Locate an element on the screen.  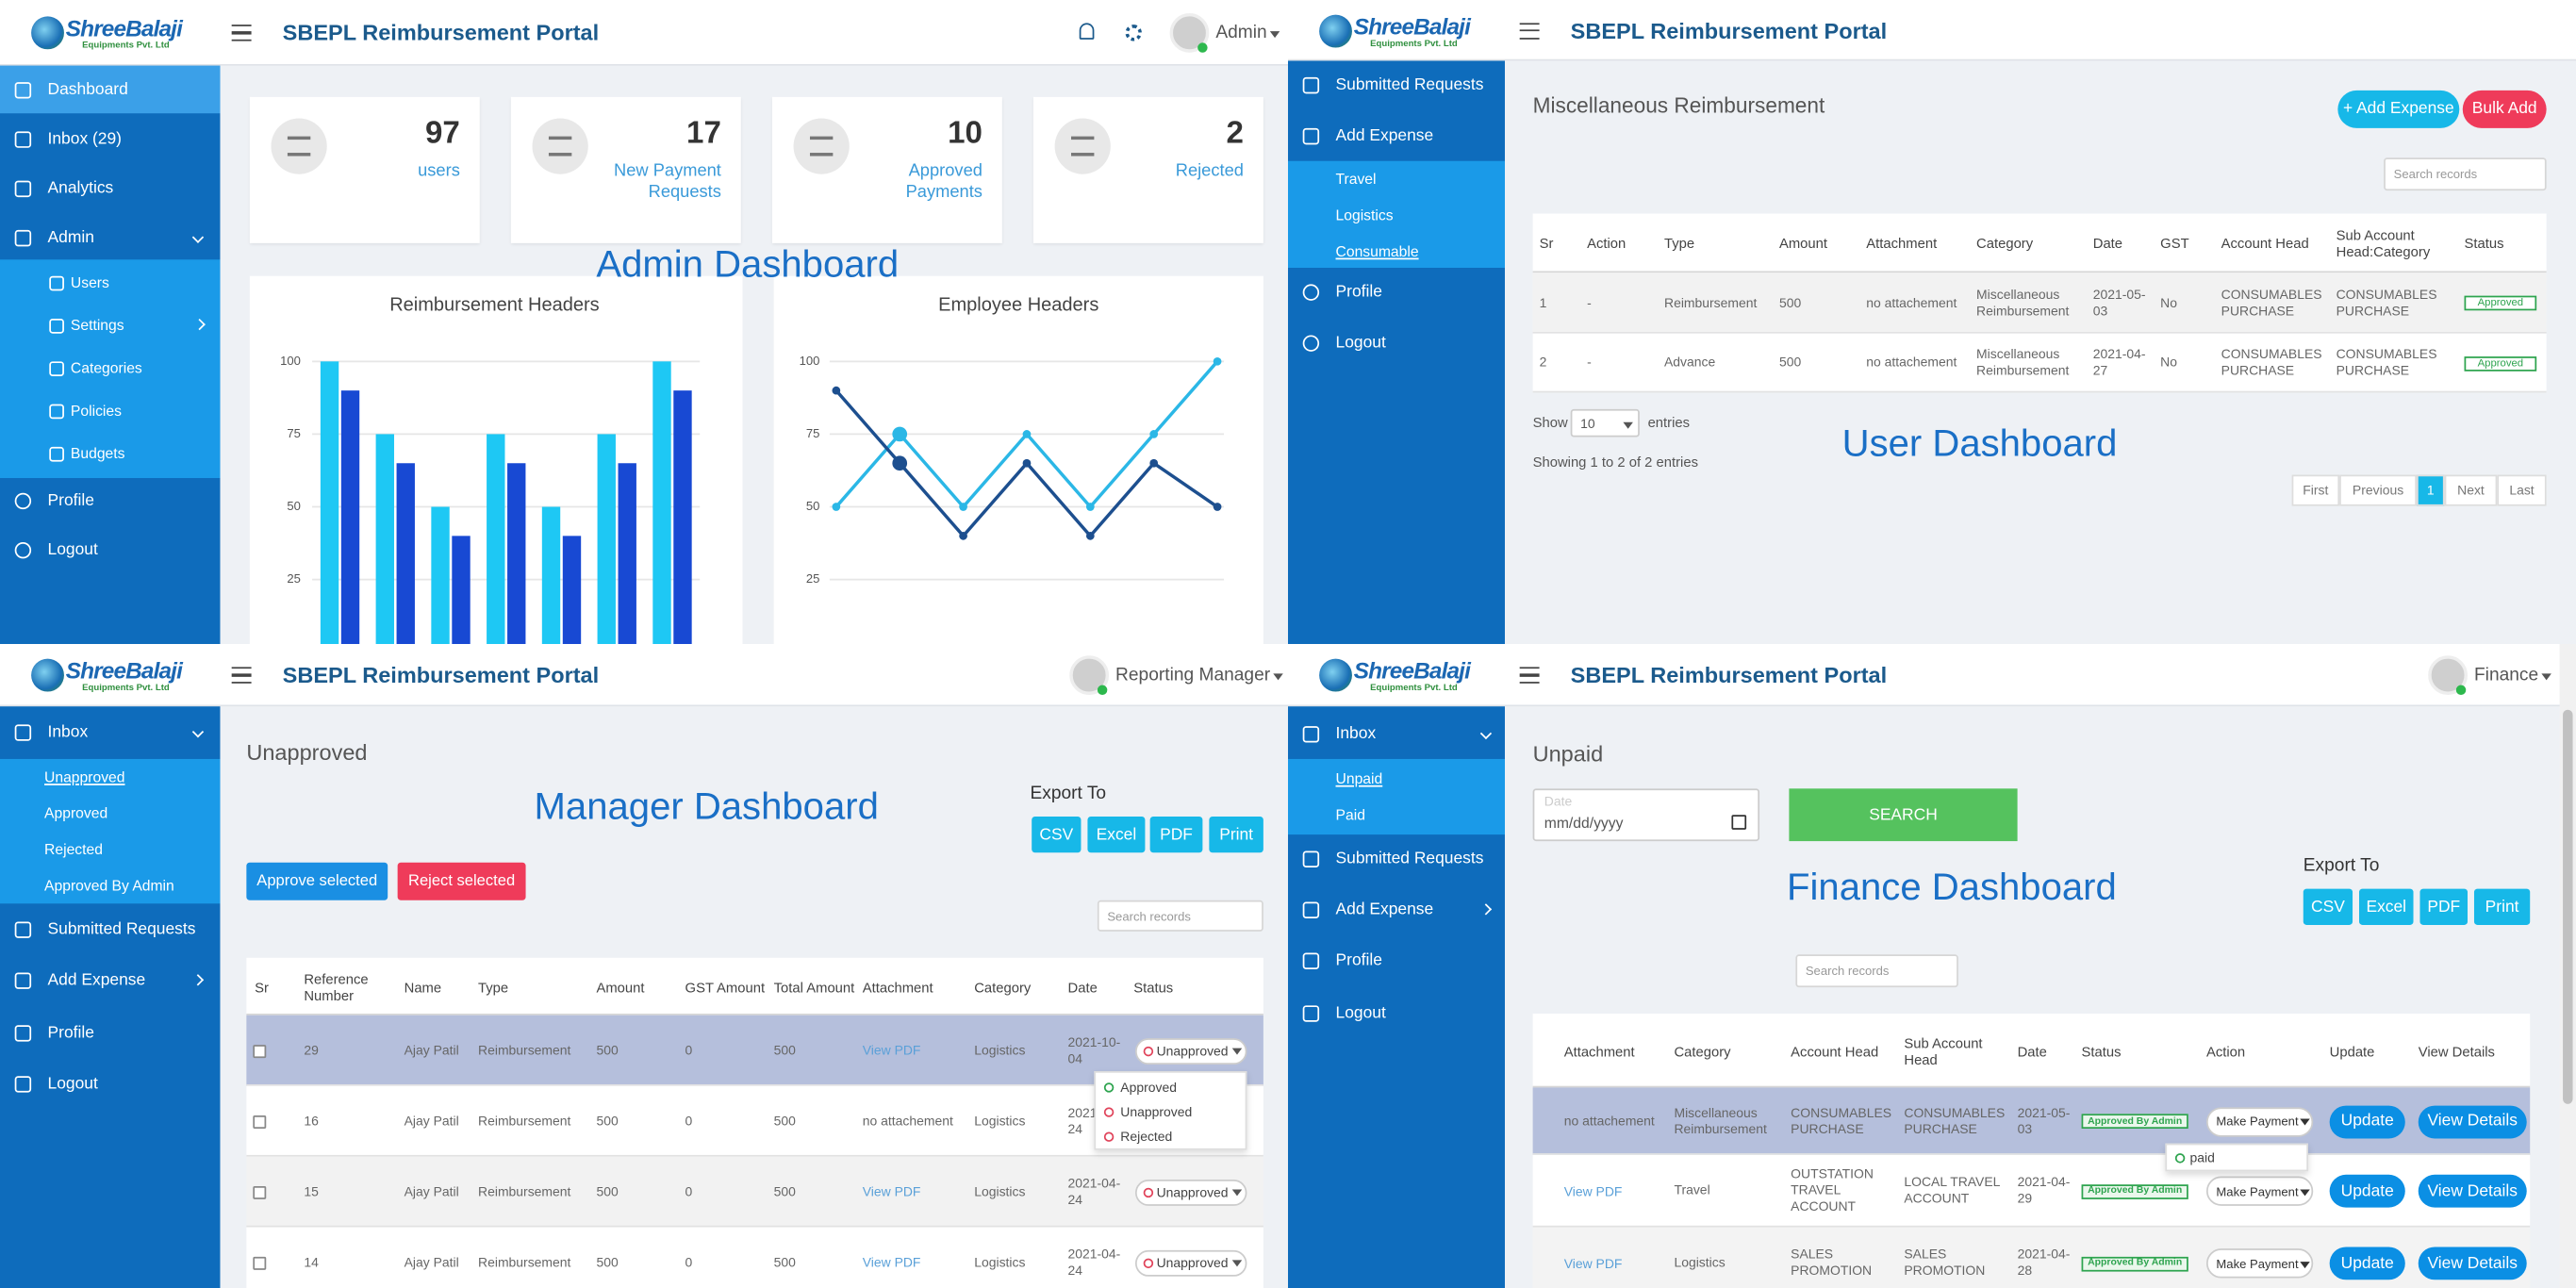
menu-item: Unpaid is located at coordinates (1359, 778).